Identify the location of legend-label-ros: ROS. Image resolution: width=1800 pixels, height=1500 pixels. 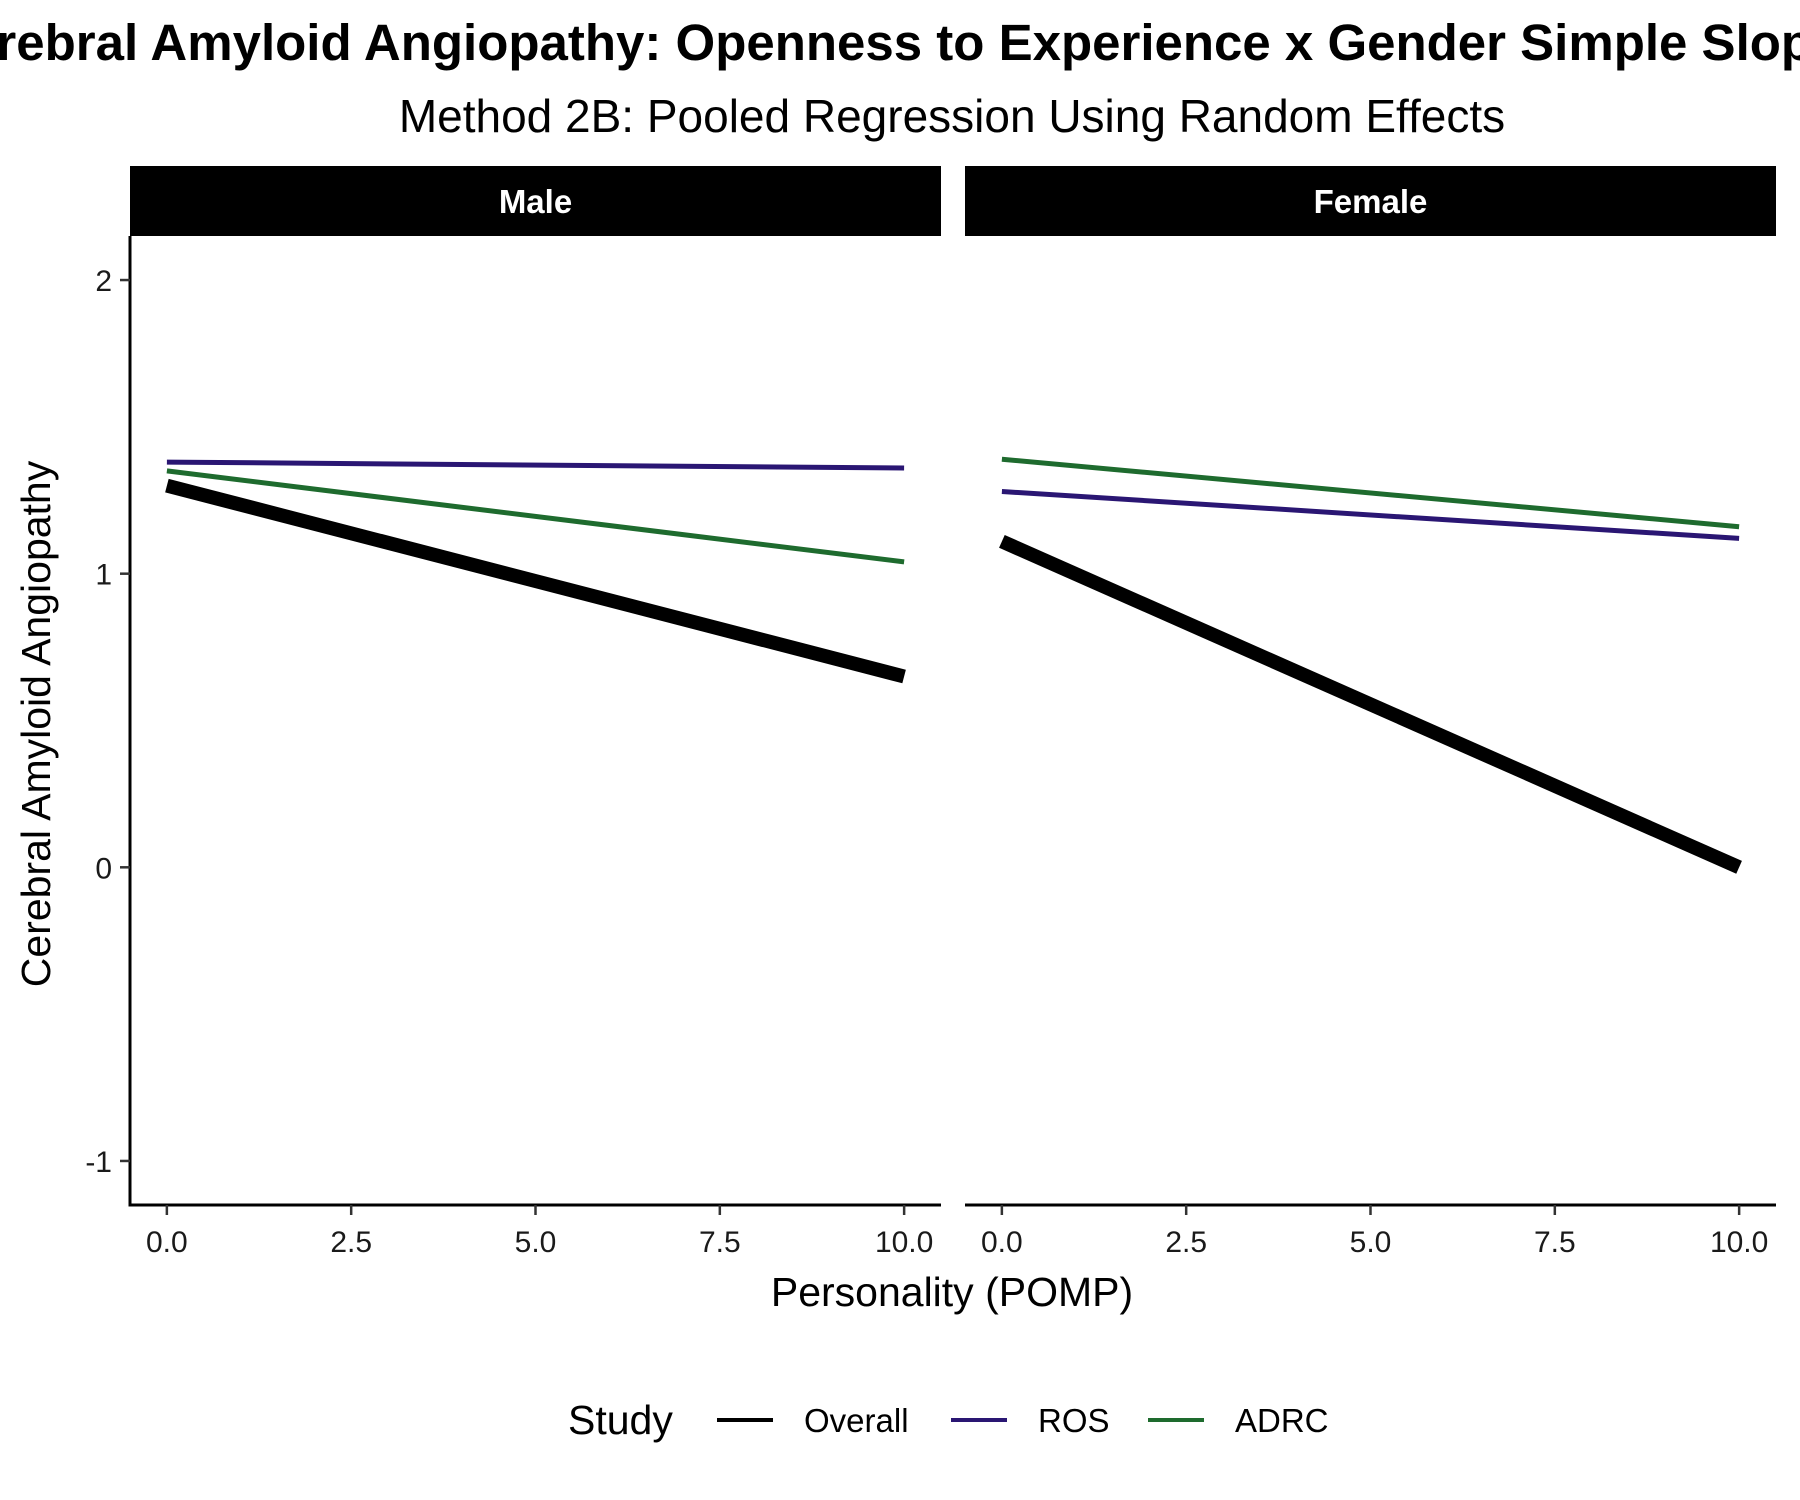
(1074, 1420).